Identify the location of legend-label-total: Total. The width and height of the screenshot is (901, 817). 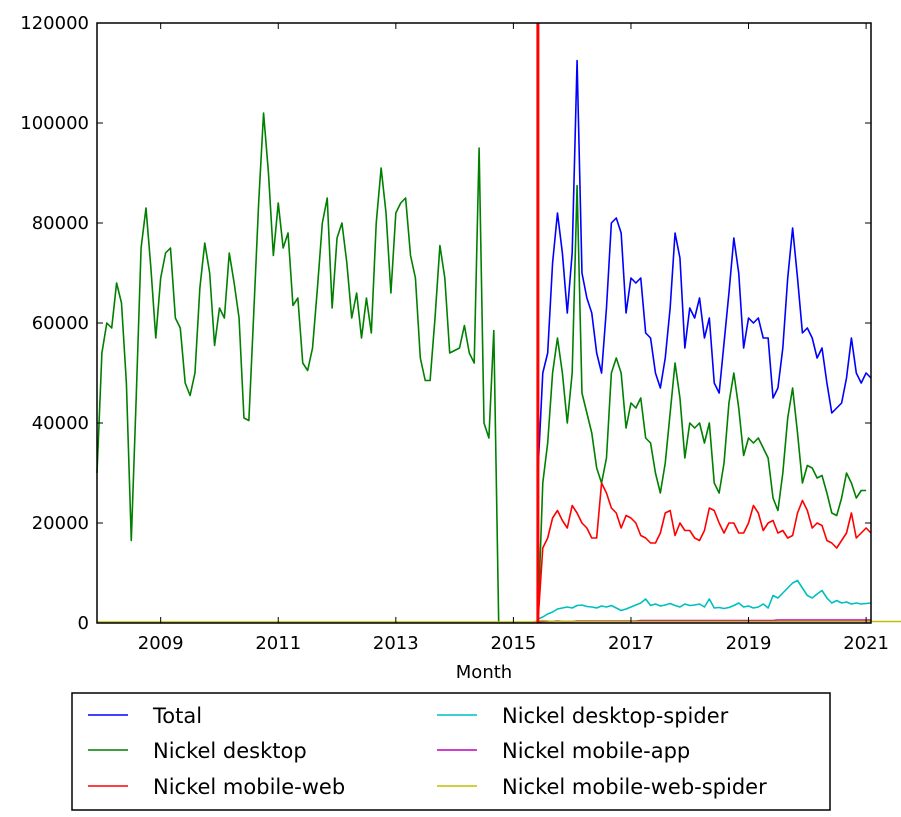
(177, 716).